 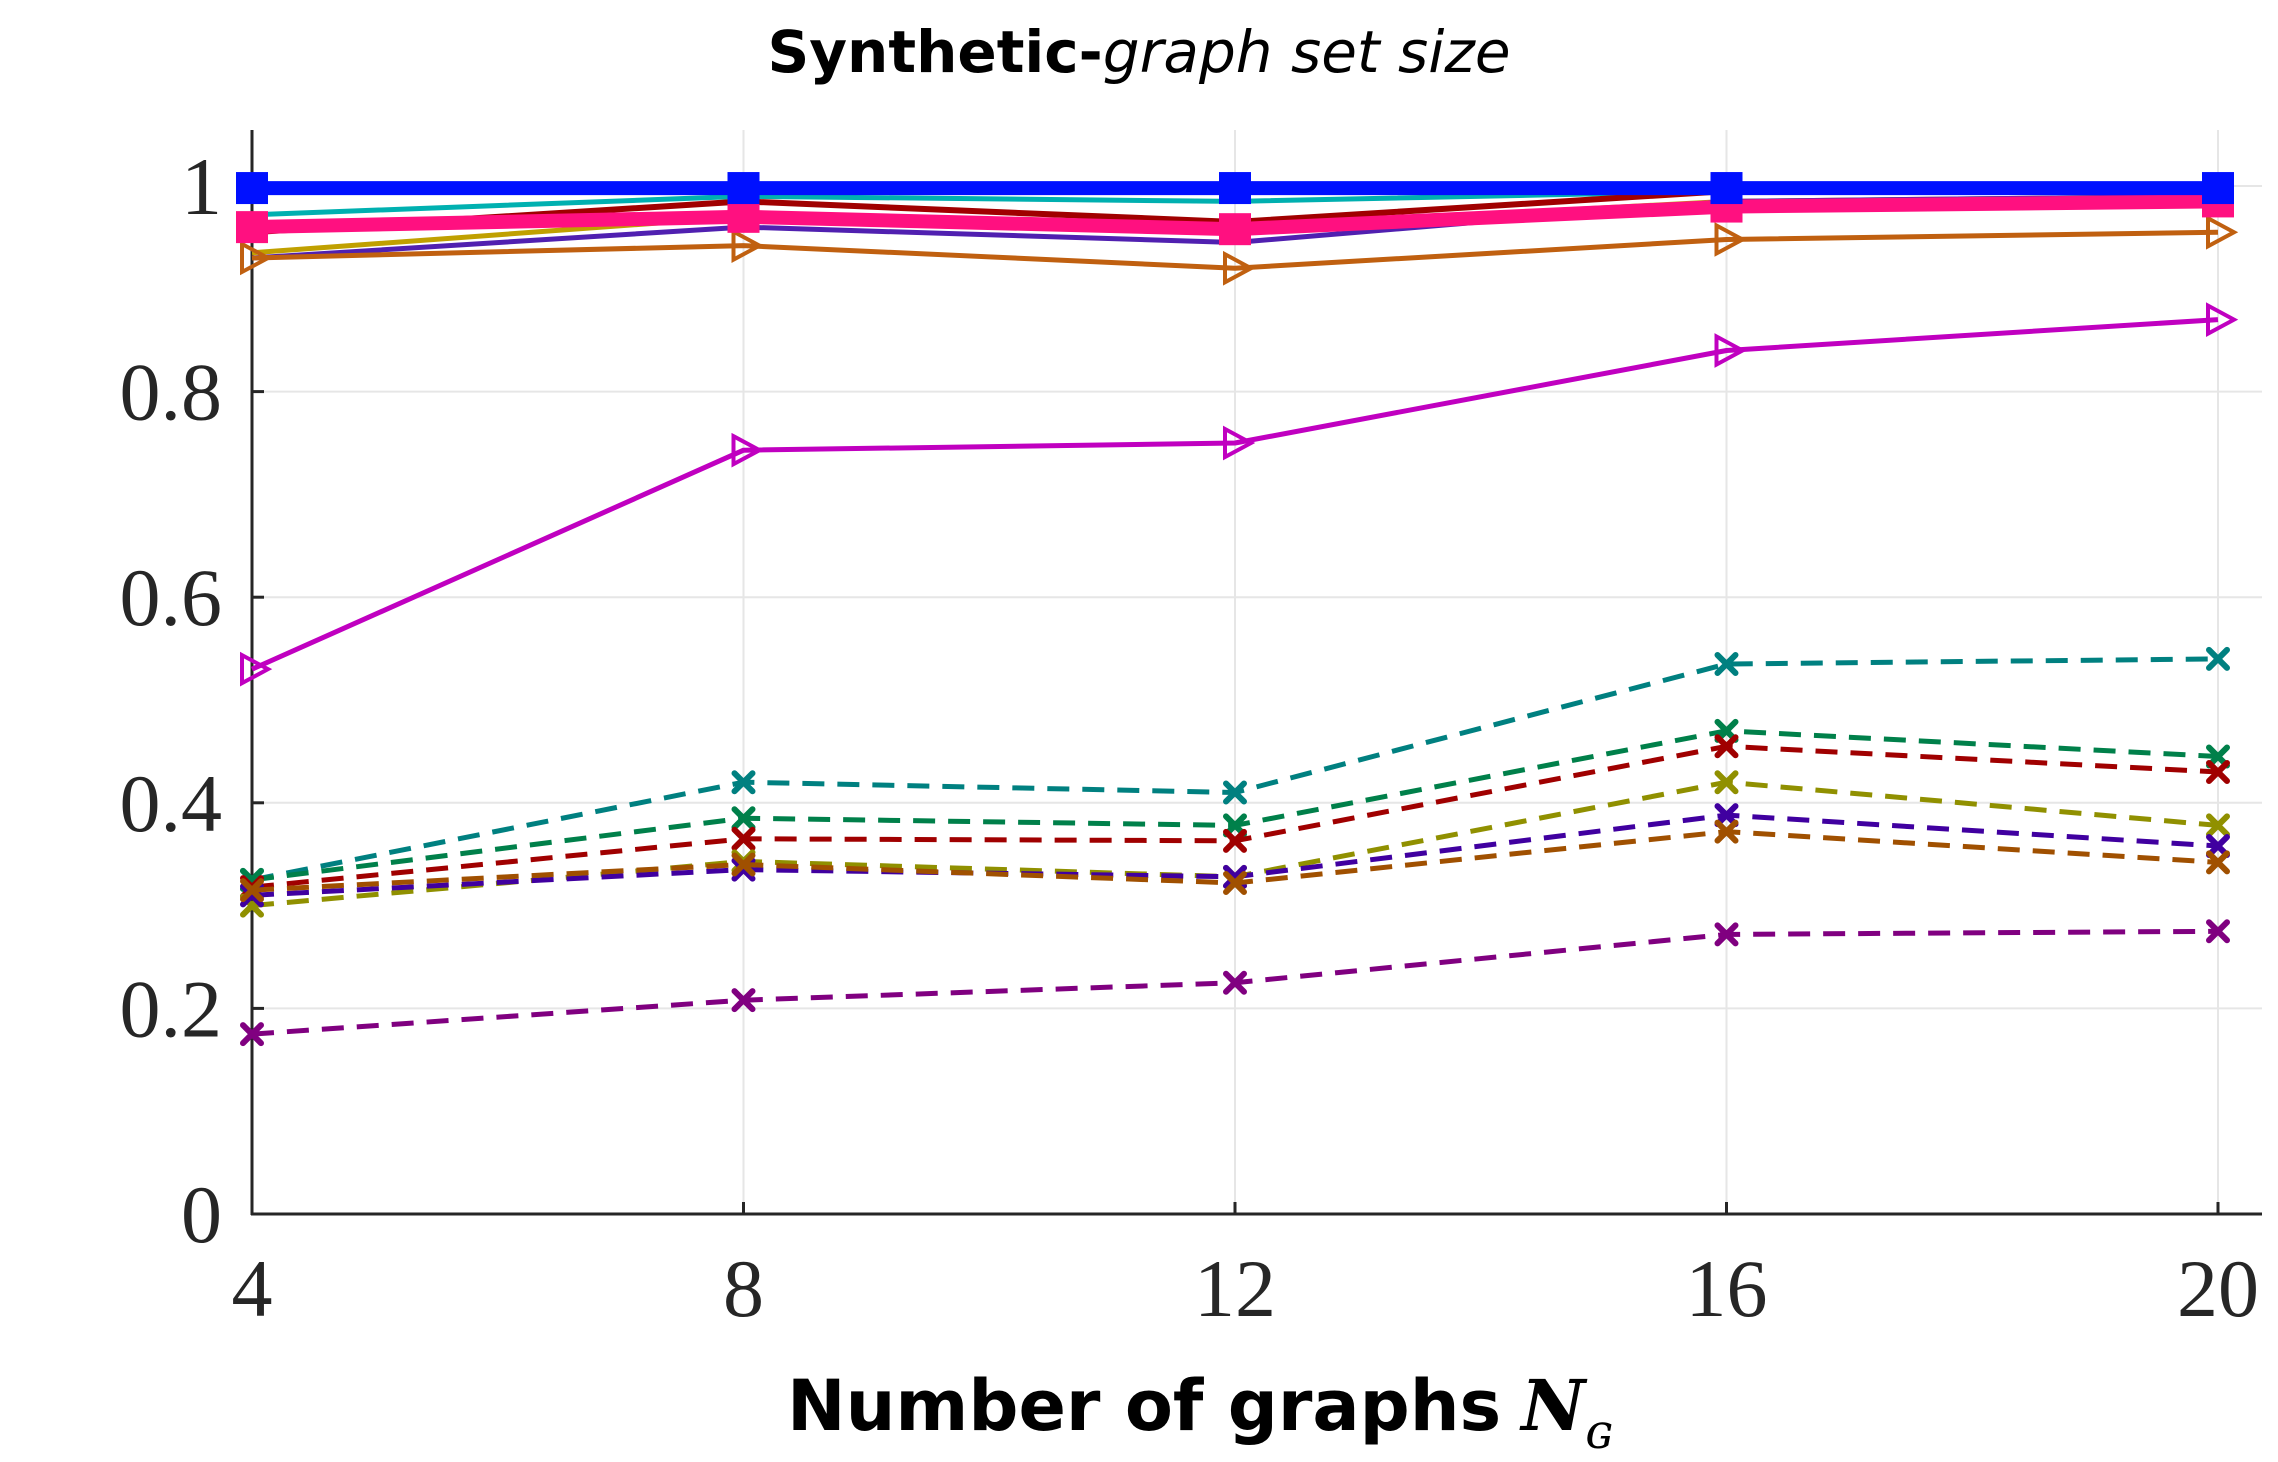 What do you see at coordinates (171, 1008) in the screenshot?
I see `y-tick-label-1: 0.2` at bounding box center [171, 1008].